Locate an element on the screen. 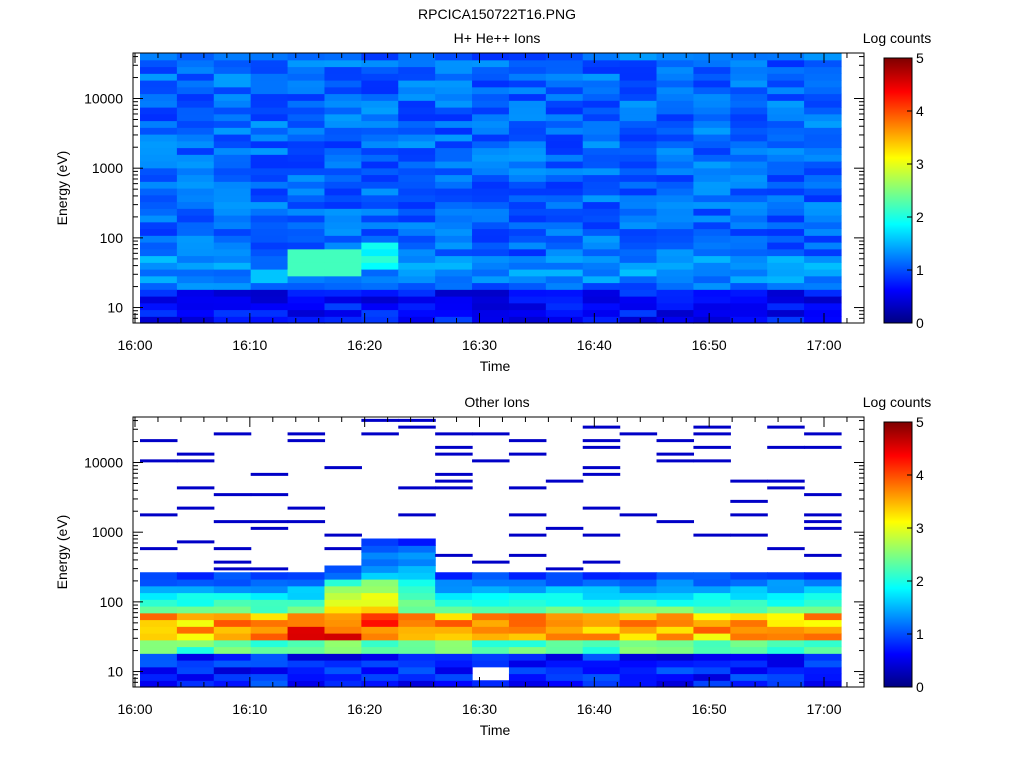 This screenshot has width=1024, height=768. colorbar-tick-label: 2 is located at coordinates (920, 581).